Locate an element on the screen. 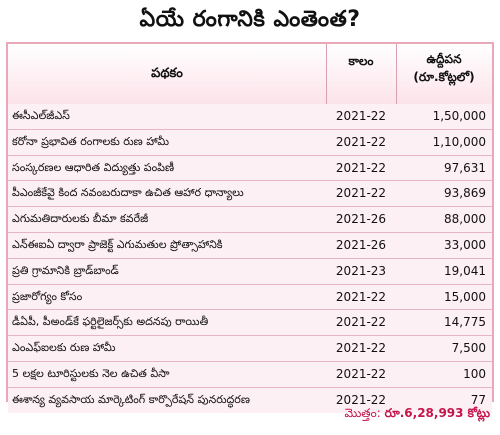 The image size is (500, 435). row-amount: 97,631 is located at coordinates (465, 167).